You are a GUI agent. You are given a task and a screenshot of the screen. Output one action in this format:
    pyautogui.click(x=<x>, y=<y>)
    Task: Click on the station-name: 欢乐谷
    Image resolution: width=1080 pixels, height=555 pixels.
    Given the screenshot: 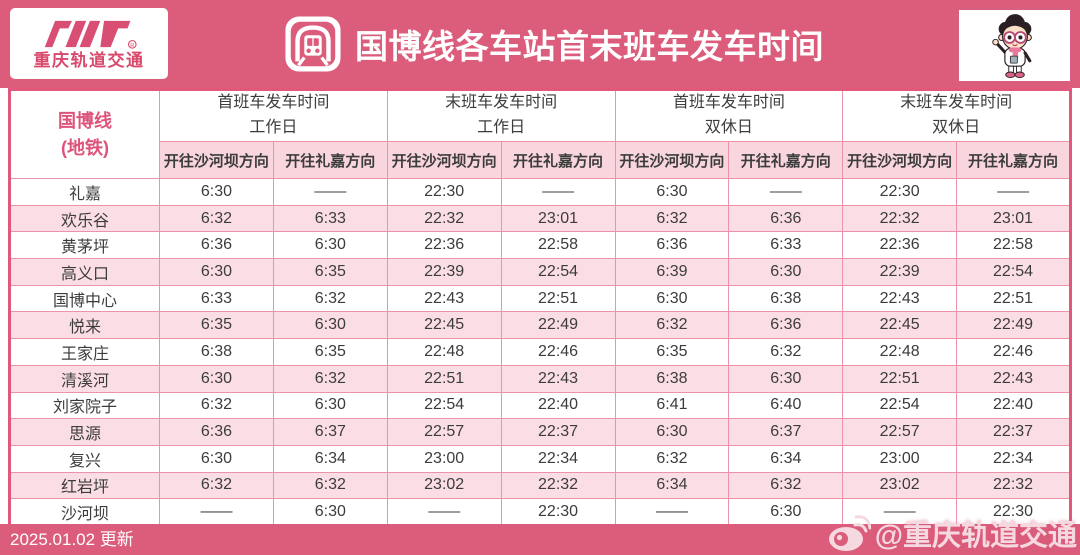 What is the action you would take?
    pyautogui.click(x=84, y=218)
    